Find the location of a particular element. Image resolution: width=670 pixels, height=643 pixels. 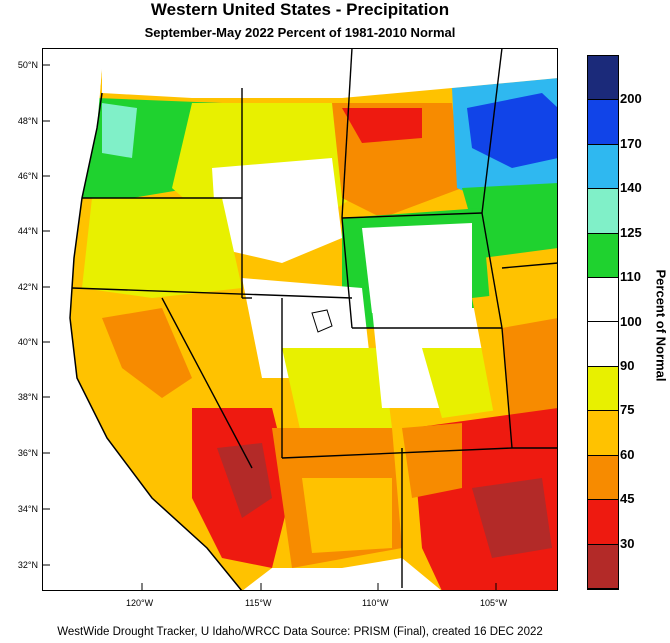

region-olympic-wet is located at coordinates (119, 130).